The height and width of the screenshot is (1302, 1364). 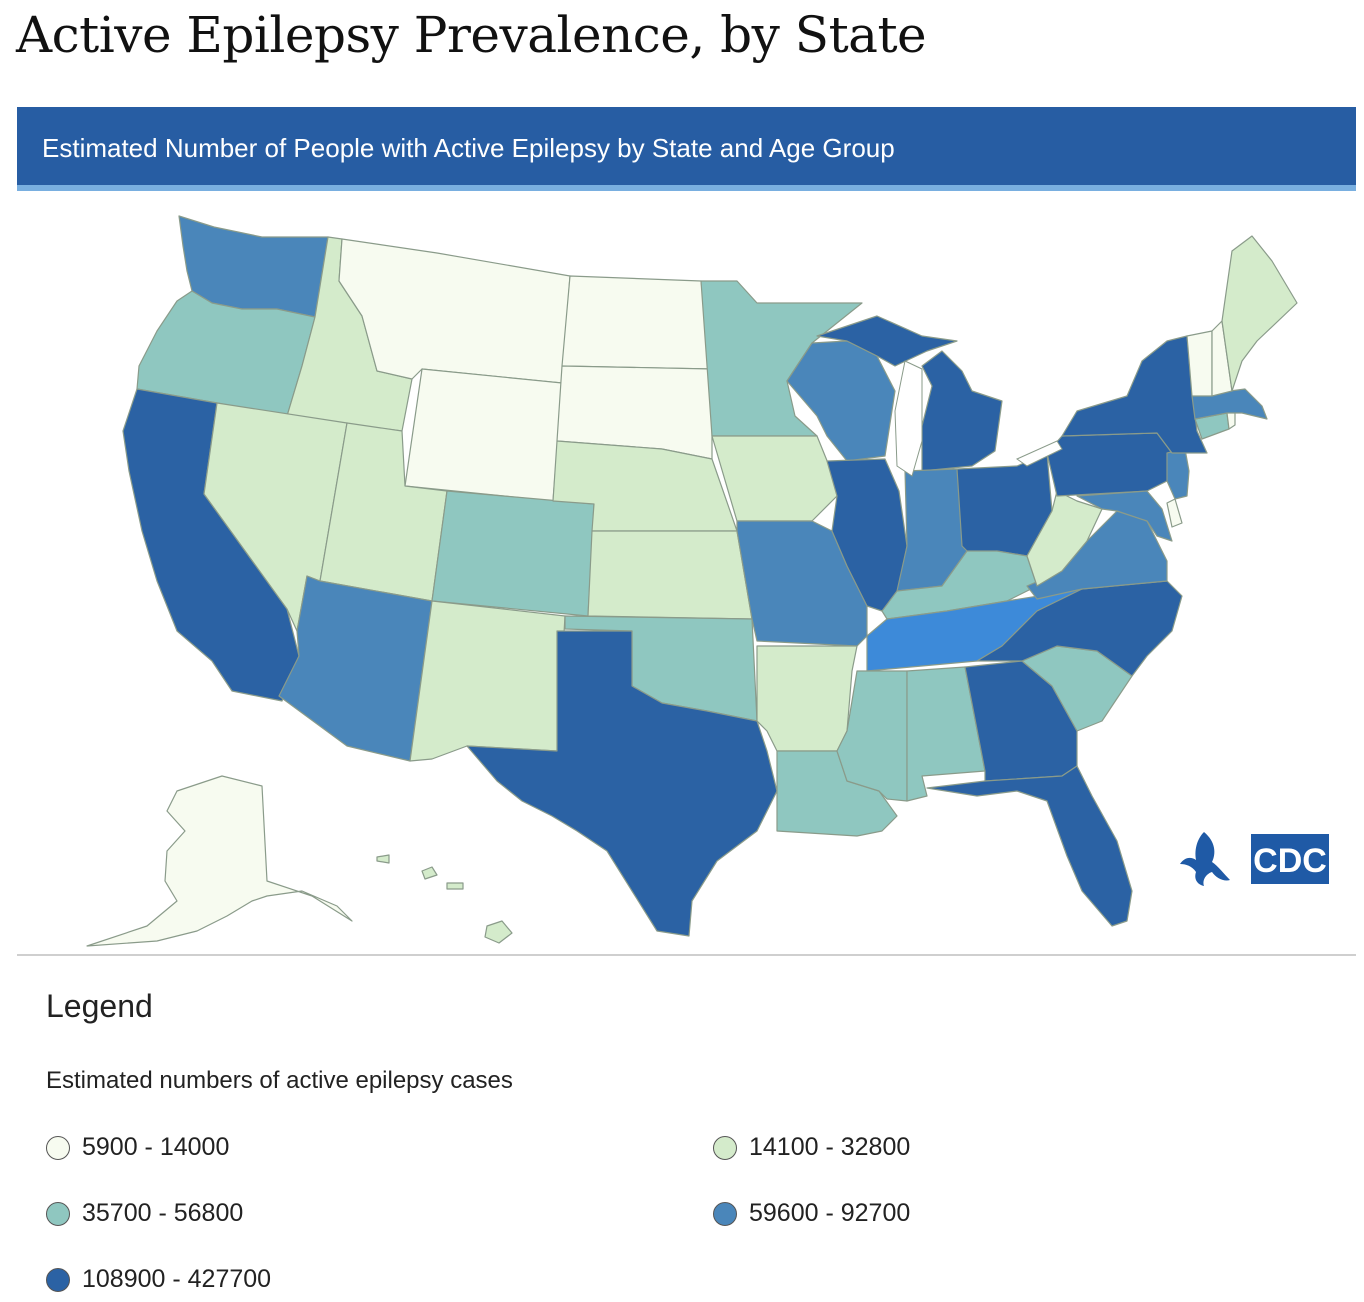 What do you see at coordinates (1039, 453) in the screenshot?
I see `lake-erie` at bounding box center [1039, 453].